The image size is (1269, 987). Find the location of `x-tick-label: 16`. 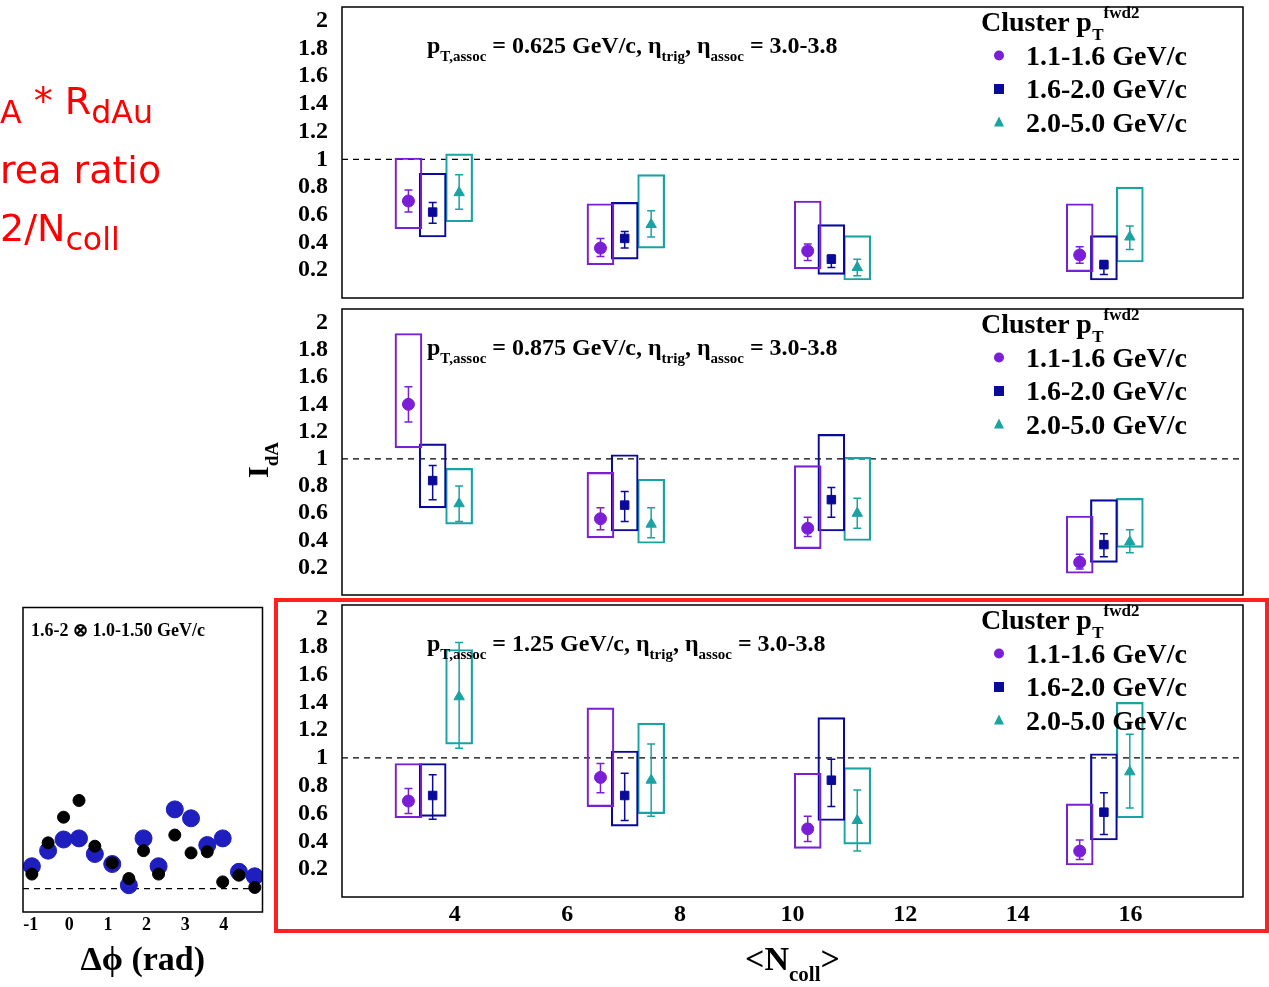

x-tick-label: 16 is located at coordinates (1130, 912).